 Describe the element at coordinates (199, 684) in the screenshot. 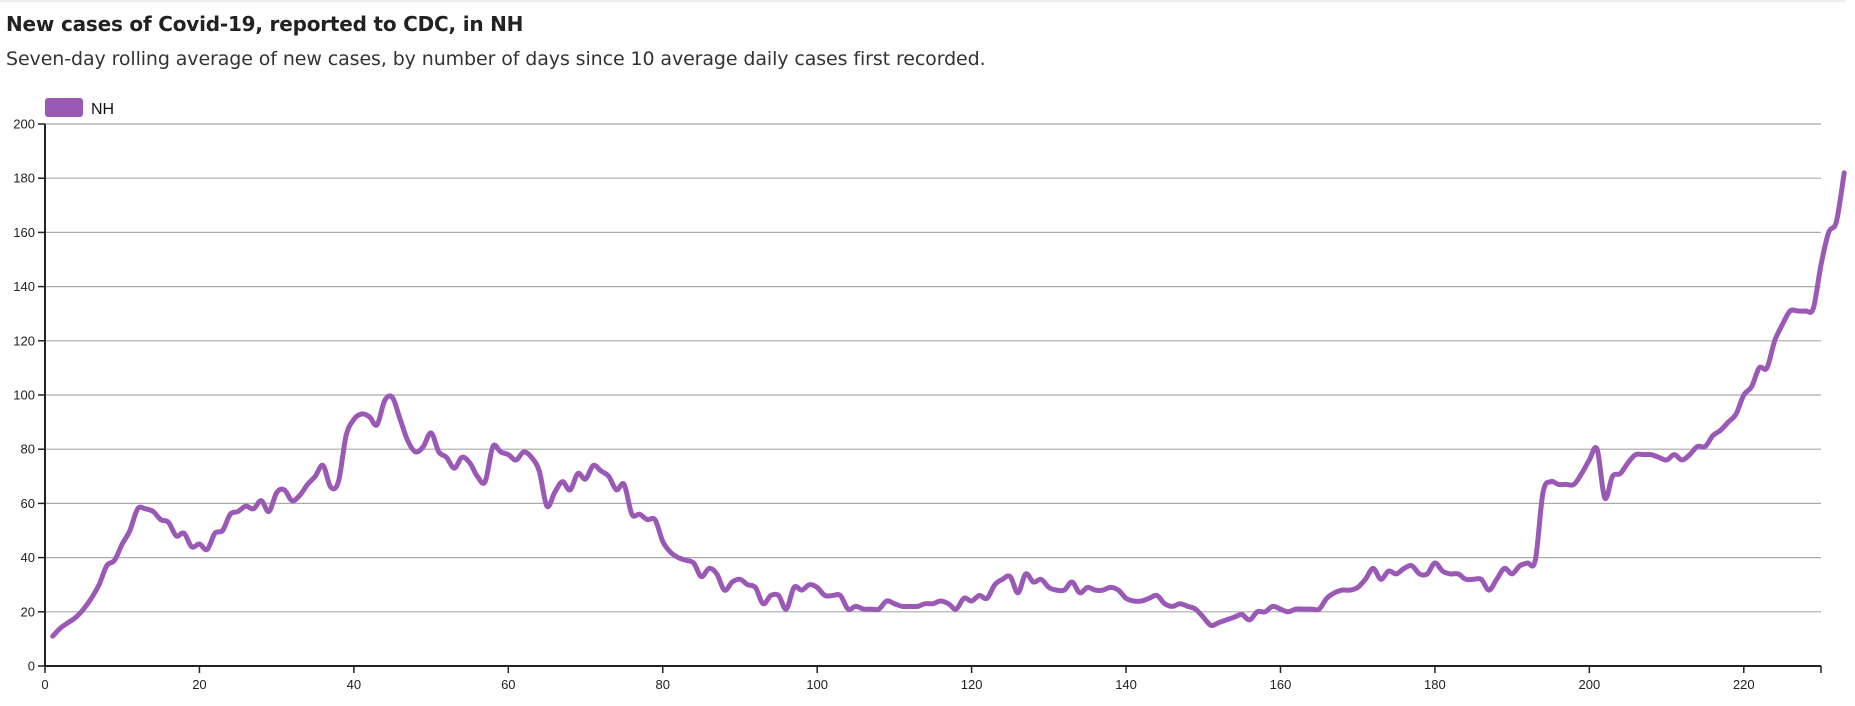

I see `x-tick-label: 20` at that location.